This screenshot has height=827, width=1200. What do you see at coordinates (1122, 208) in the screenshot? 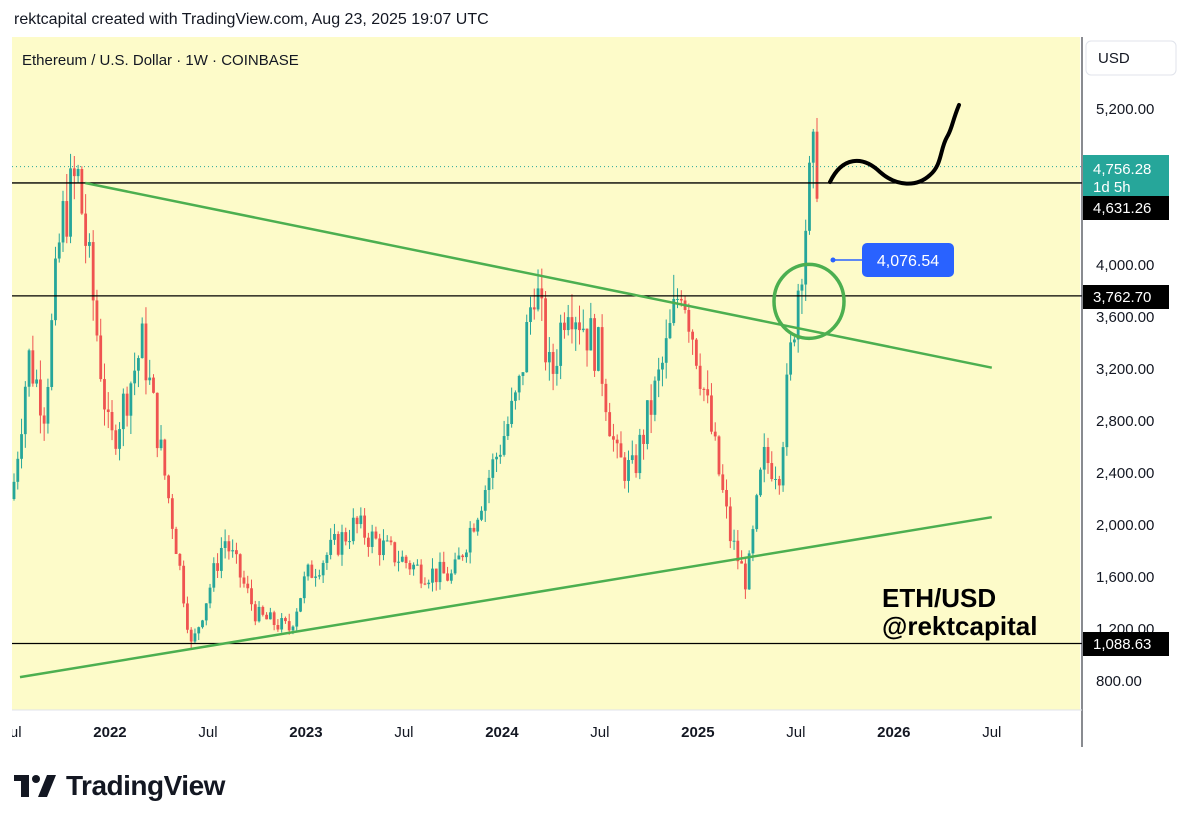
I see `level-price-value: 4,631.26` at bounding box center [1122, 208].